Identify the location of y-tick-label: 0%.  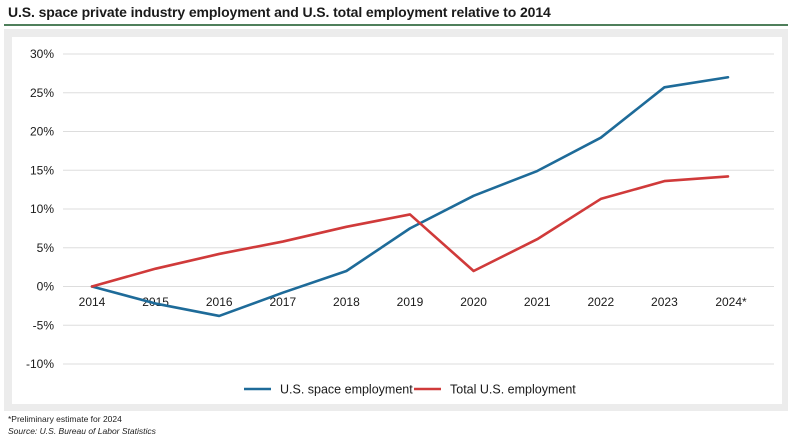
(46, 287).